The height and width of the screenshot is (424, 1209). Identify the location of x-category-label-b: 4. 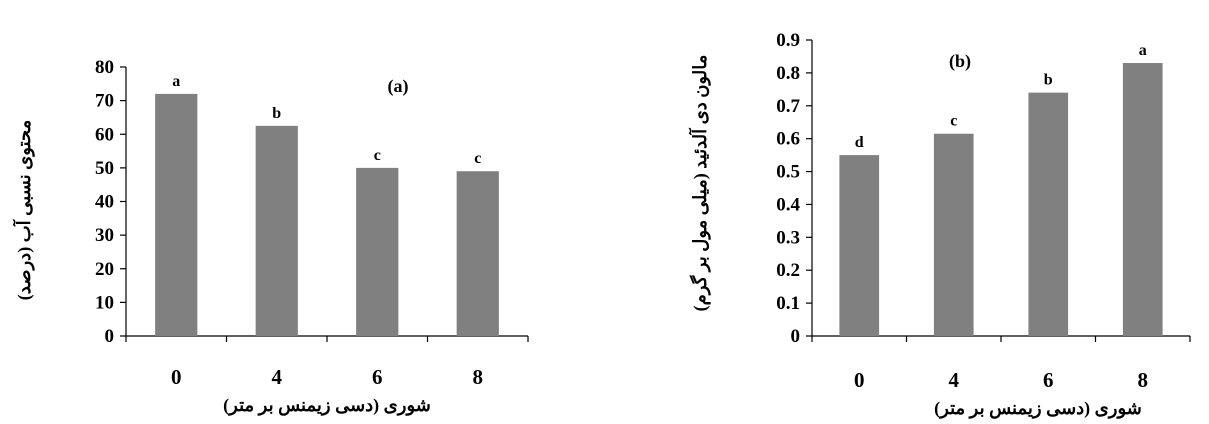
(954, 380).